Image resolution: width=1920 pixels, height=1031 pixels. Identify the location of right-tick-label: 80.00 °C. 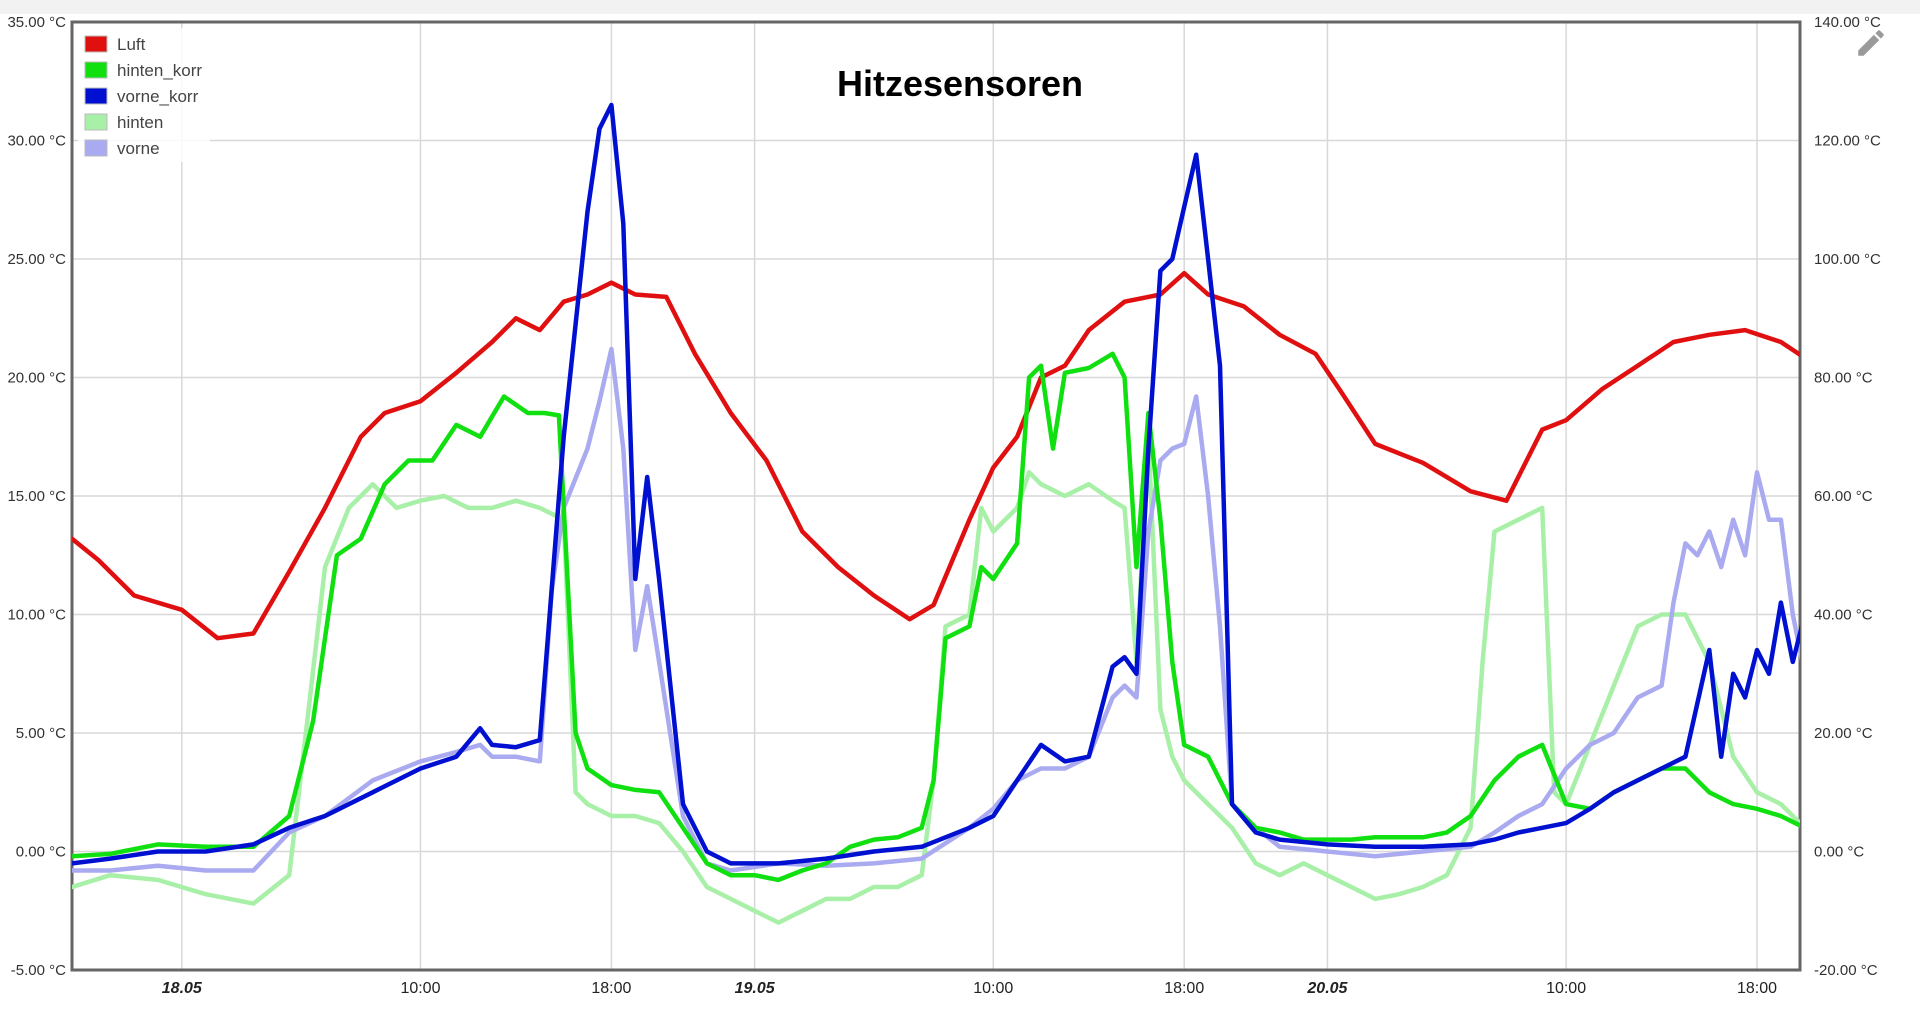
(1843, 378).